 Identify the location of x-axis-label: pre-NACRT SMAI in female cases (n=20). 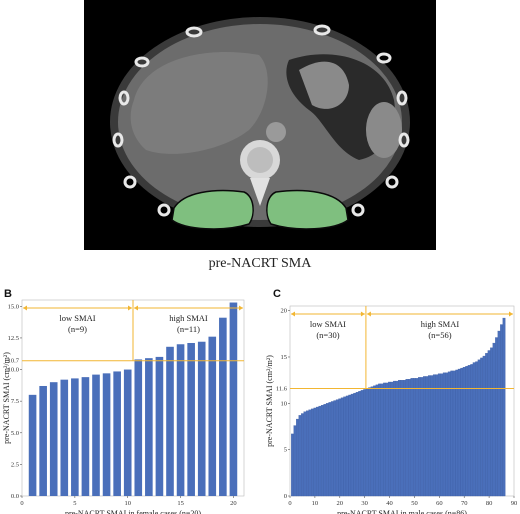
(133, 511).